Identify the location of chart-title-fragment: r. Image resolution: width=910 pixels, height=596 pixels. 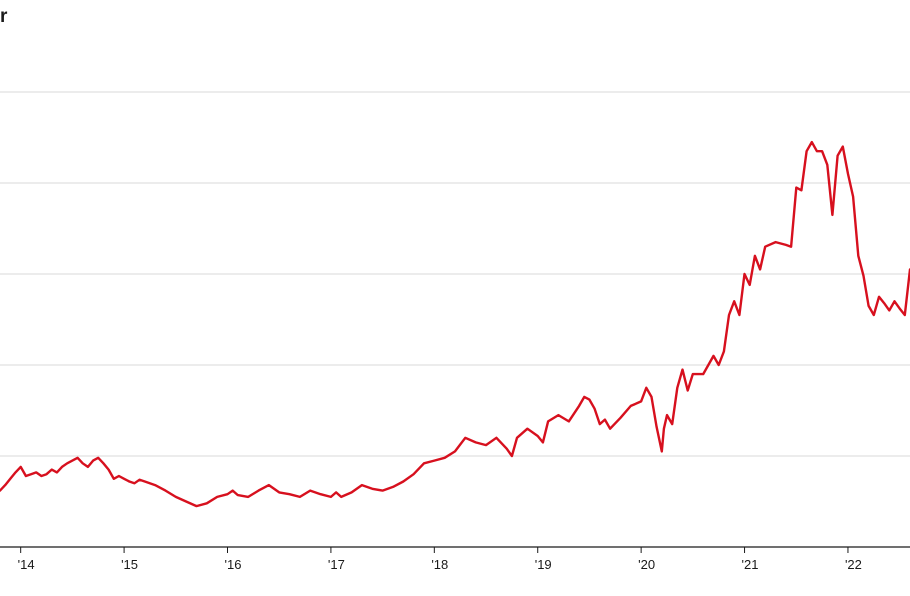
(4, 16).